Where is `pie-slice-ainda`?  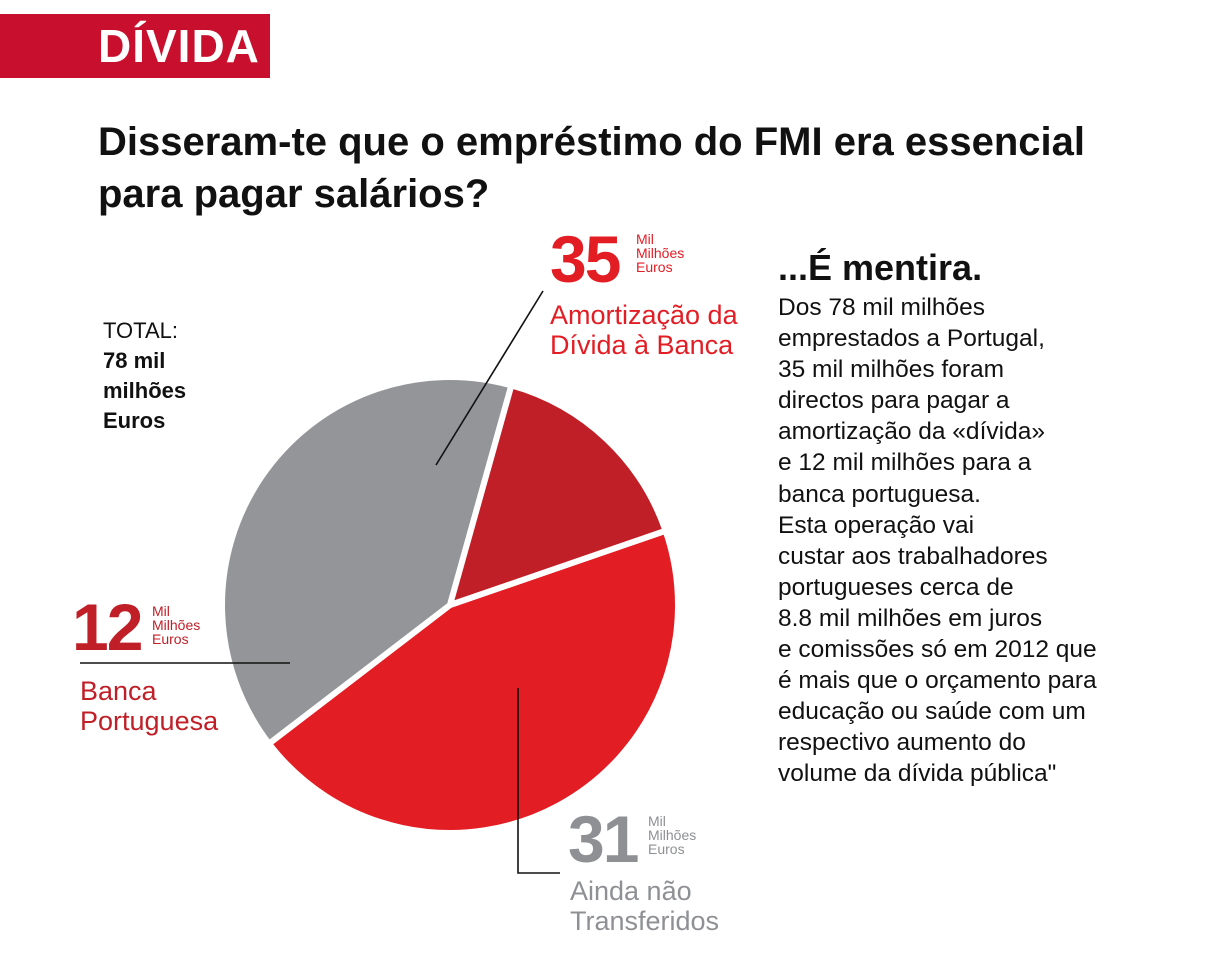
pie-slice-ainda is located at coordinates (367, 560).